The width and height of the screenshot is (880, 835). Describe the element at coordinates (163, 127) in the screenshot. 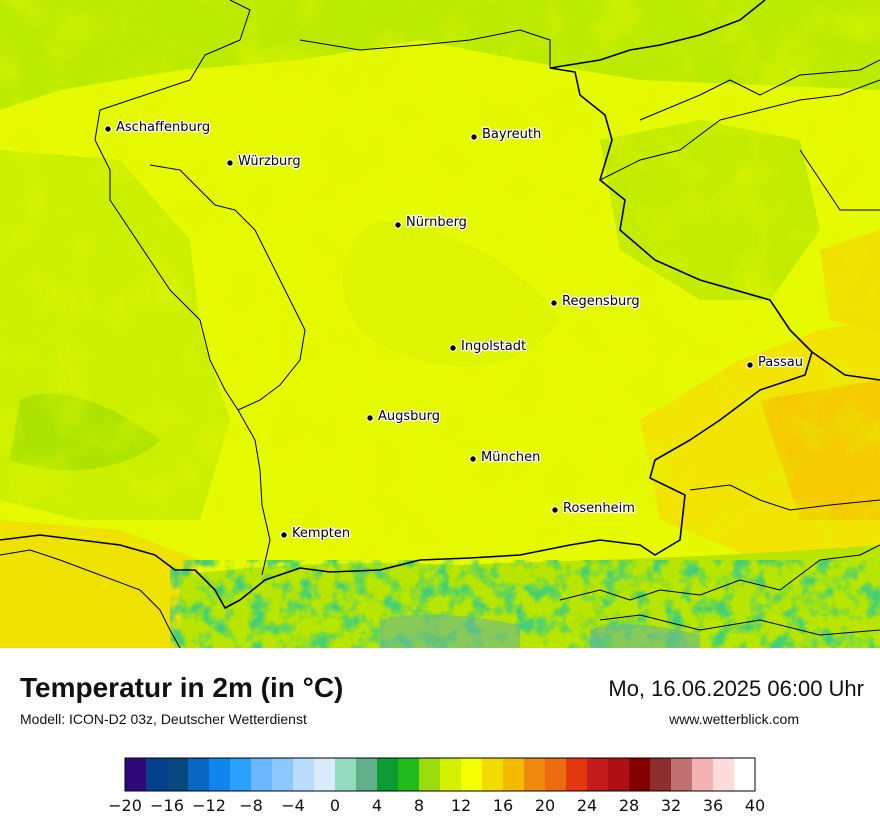

I see `city-label: Aschaffenburg` at that location.